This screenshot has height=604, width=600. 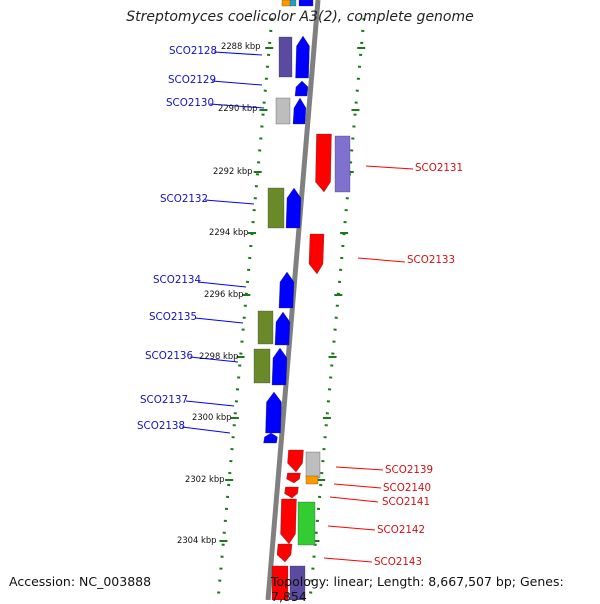 I want to click on gene-arrow-sco2136, so click(x=279, y=366).